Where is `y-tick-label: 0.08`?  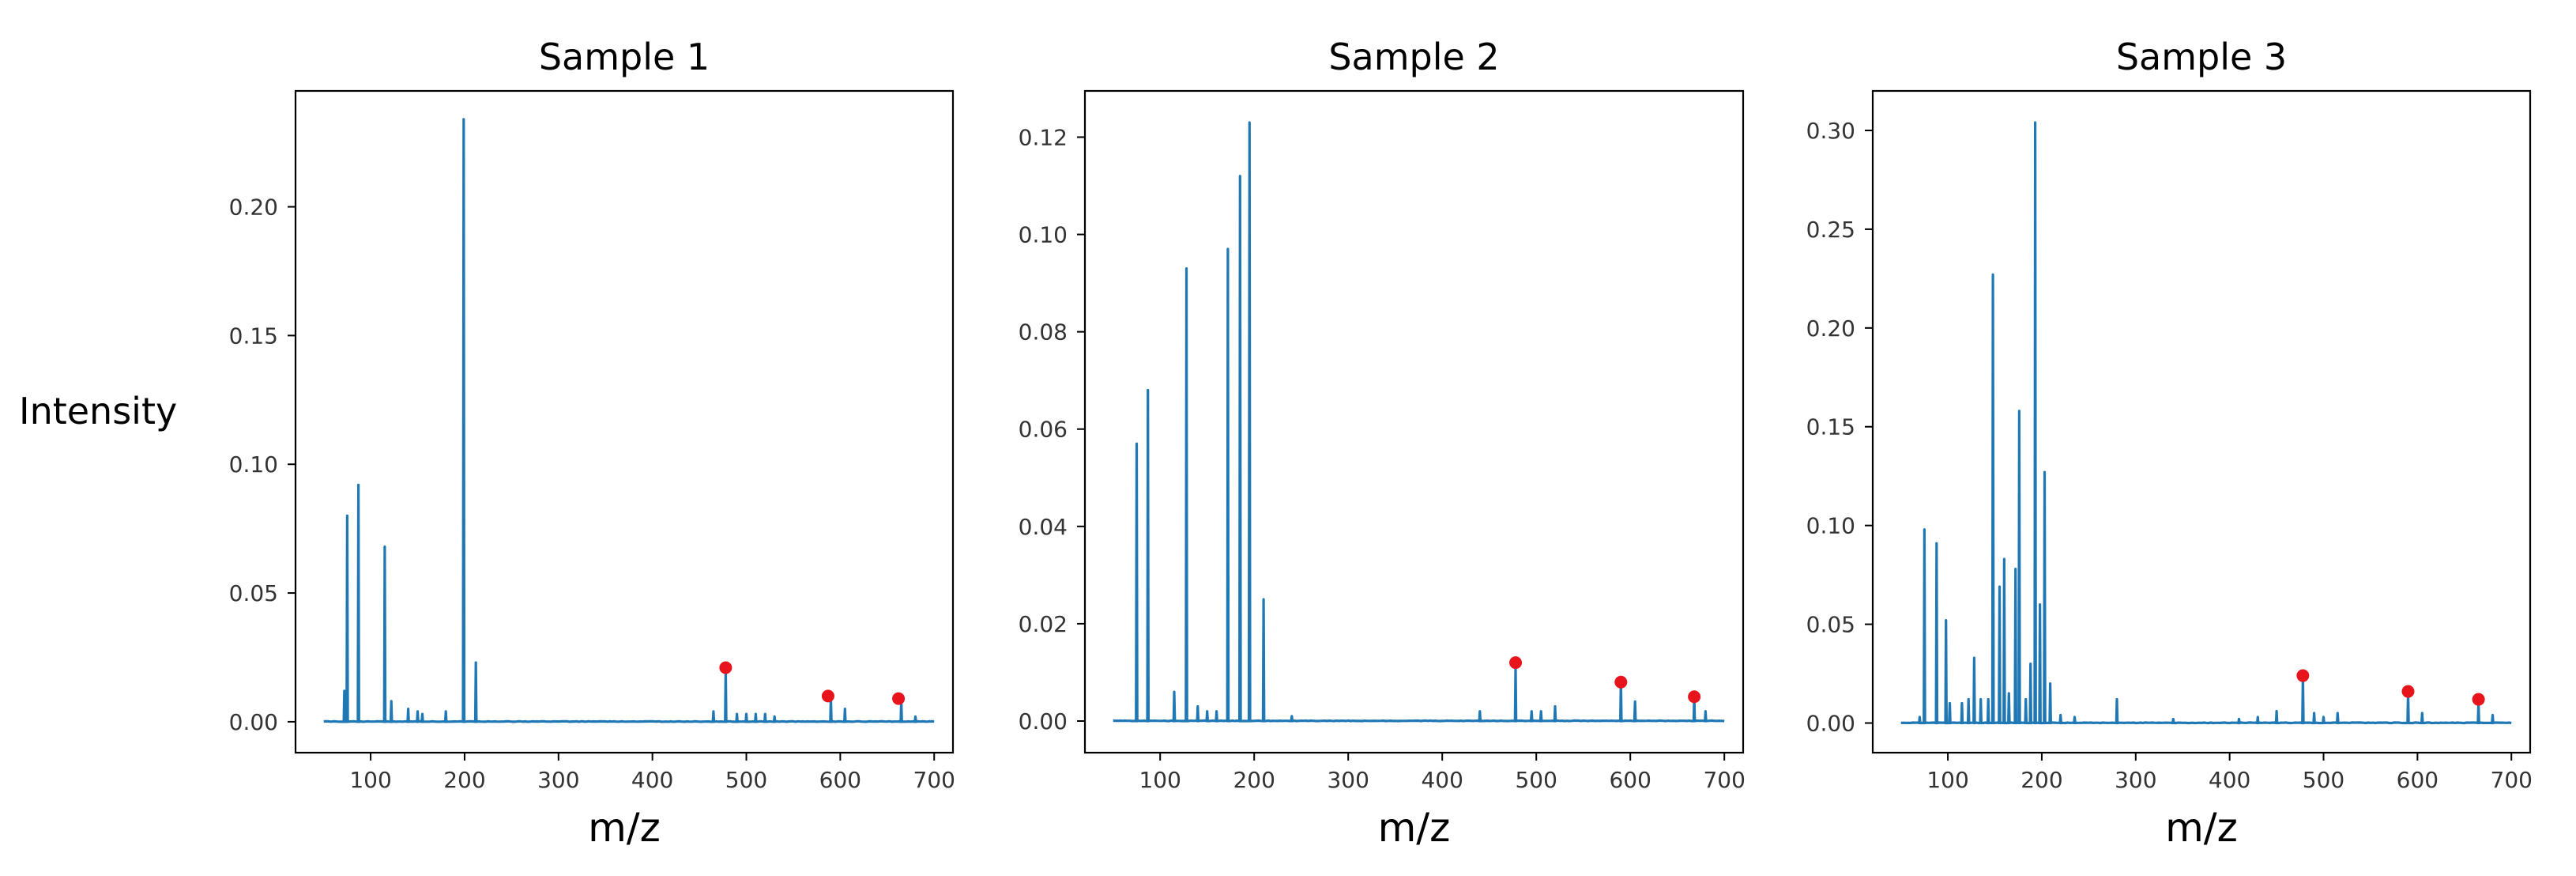 y-tick-label: 0.08 is located at coordinates (1043, 332).